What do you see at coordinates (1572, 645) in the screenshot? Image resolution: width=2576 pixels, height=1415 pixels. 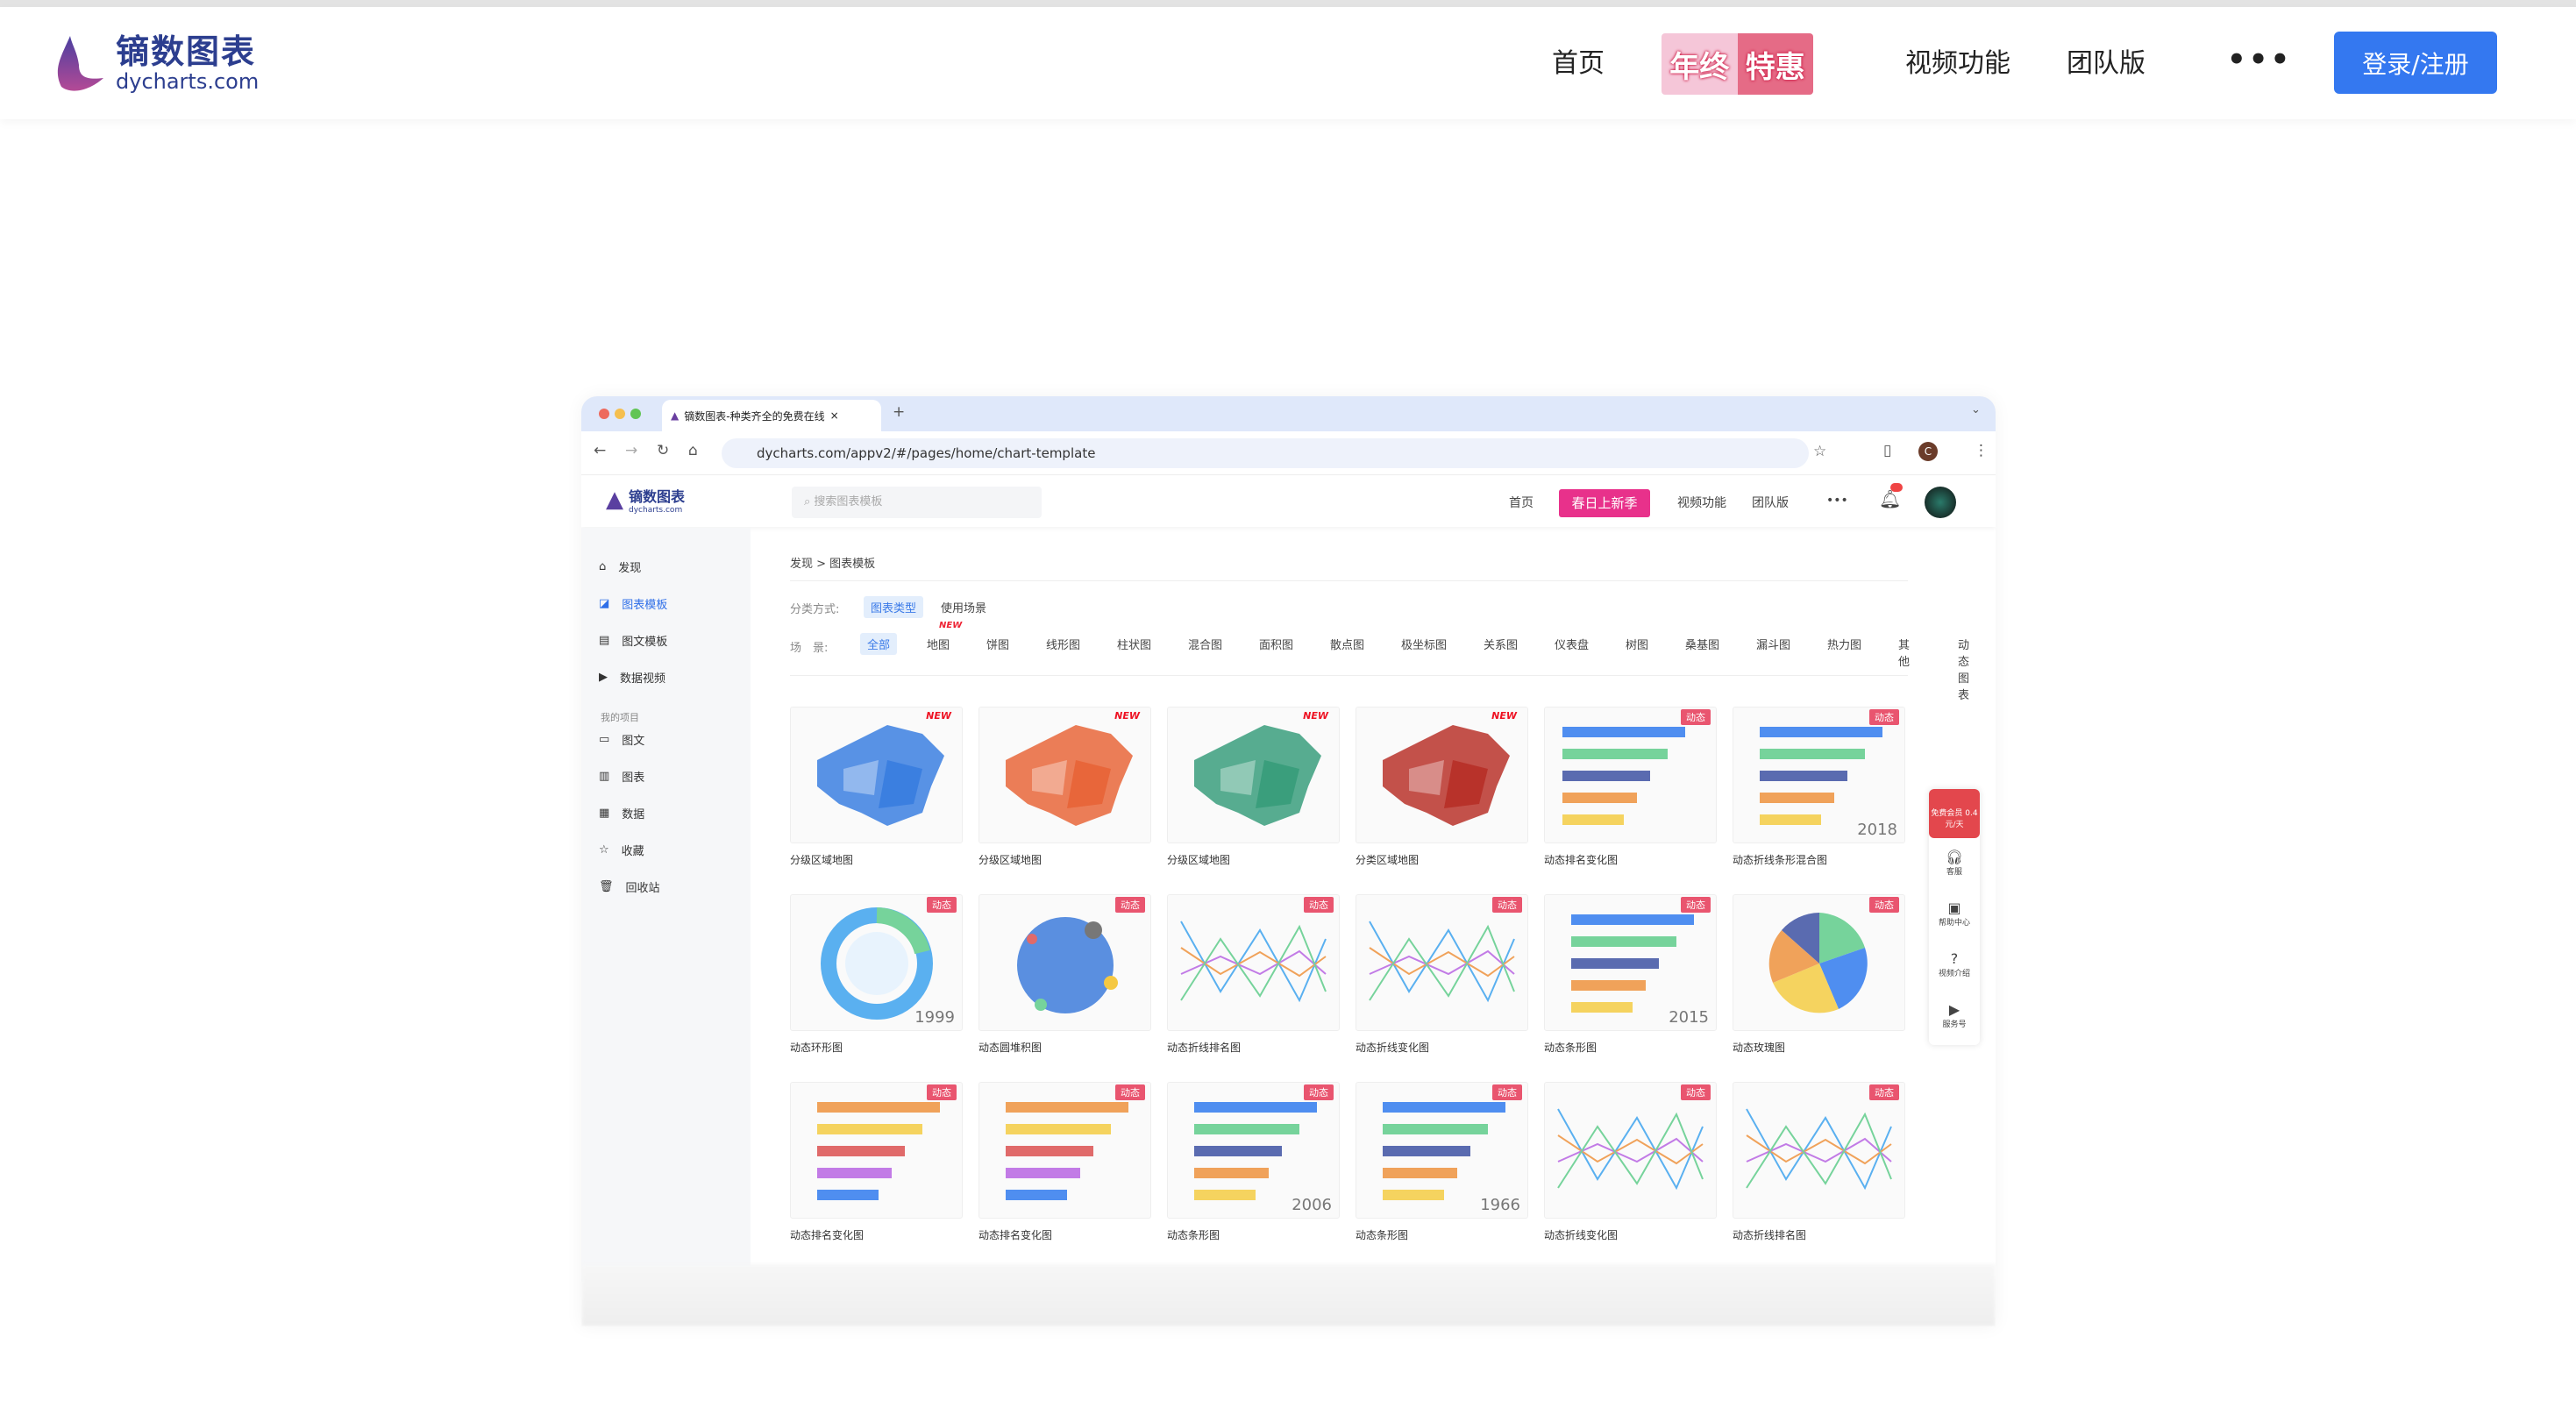 I see `category-10: 仪表盘` at bounding box center [1572, 645].